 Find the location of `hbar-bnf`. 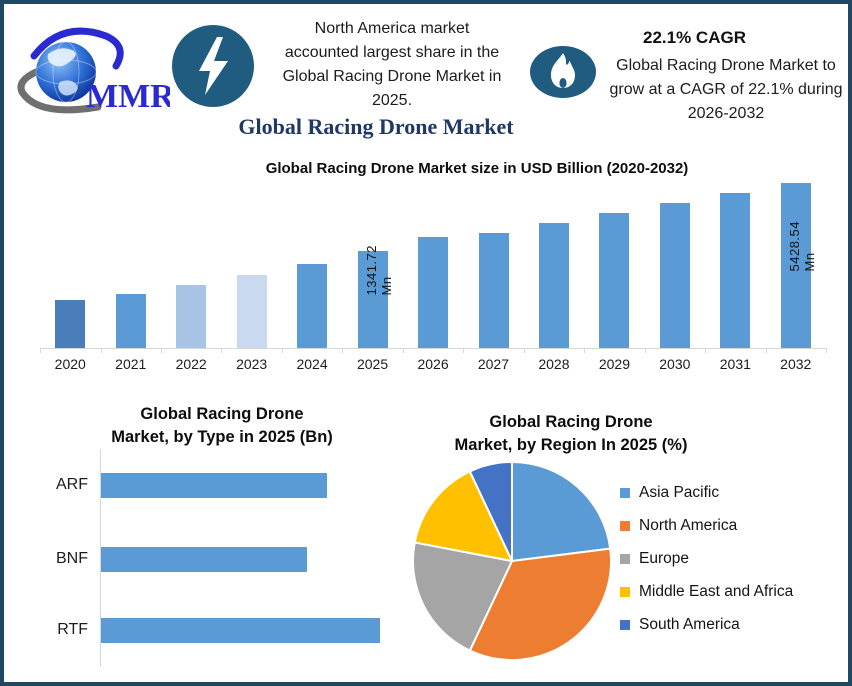

hbar-bnf is located at coordinates (204, 559).